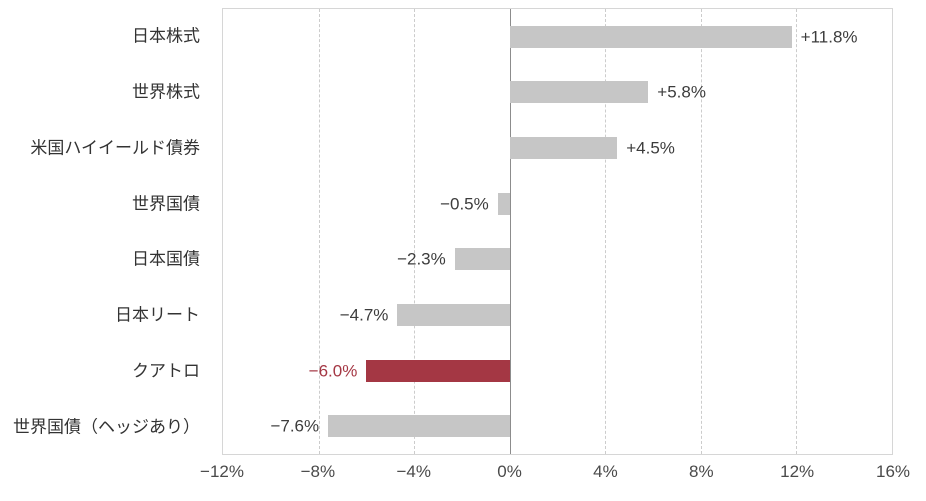  What do you see at coordinates (438, 370) in the screenshot?
I see `bar-highlighted` at bounding box center [438, 370].